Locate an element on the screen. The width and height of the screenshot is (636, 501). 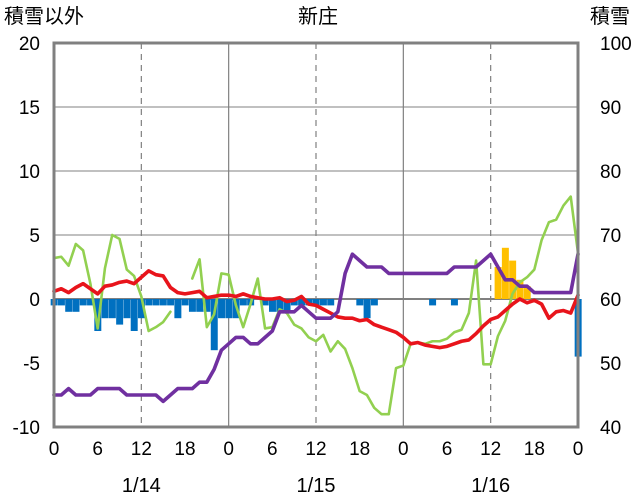
left-tick-label: 20 is located at coordinates (29, 44).